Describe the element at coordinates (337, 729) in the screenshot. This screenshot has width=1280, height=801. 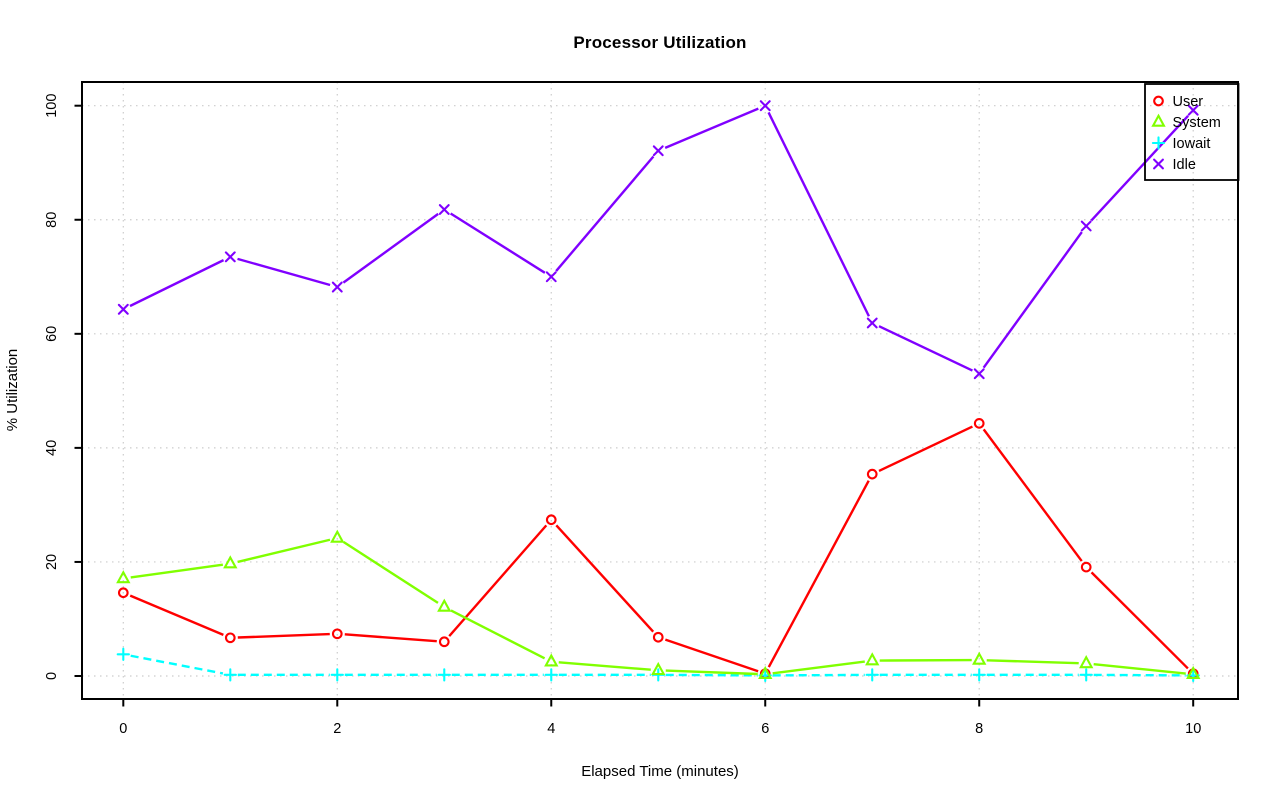
I see `x-tick-label: 2` at that location.